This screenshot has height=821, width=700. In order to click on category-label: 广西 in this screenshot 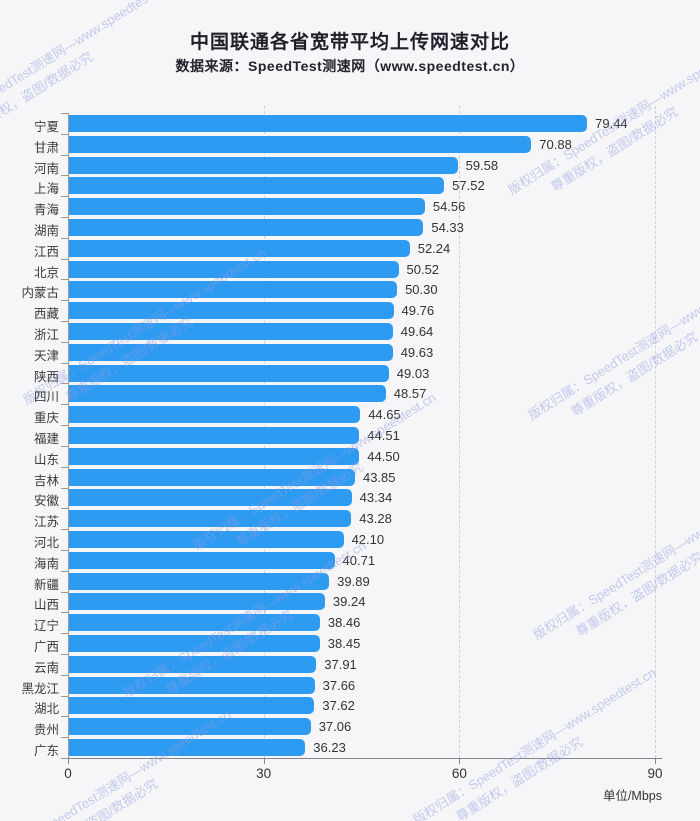, I will do `click(46, 647)`.